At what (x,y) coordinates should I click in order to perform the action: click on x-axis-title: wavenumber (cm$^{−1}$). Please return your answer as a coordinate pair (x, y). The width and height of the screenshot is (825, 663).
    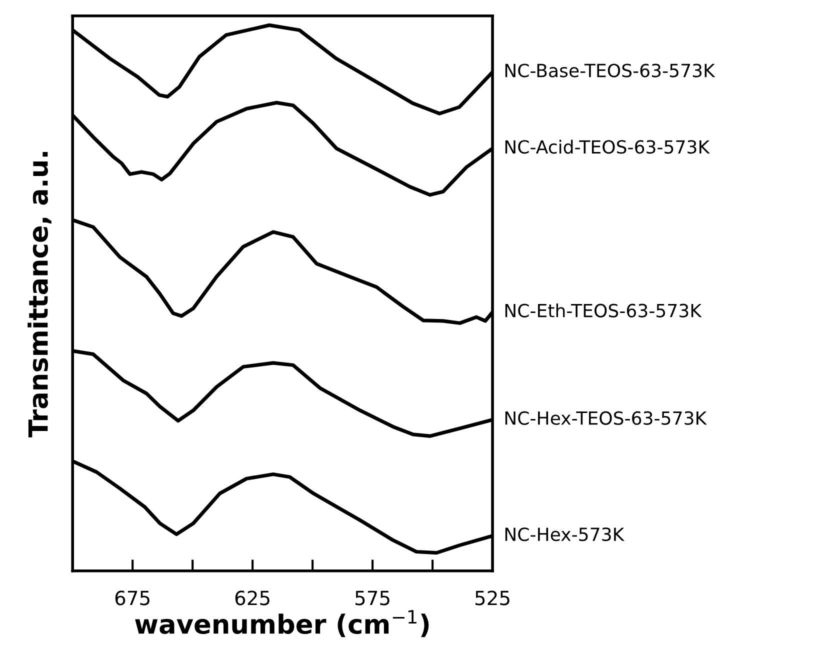
    Looking at the image, I should click on (282, 624).